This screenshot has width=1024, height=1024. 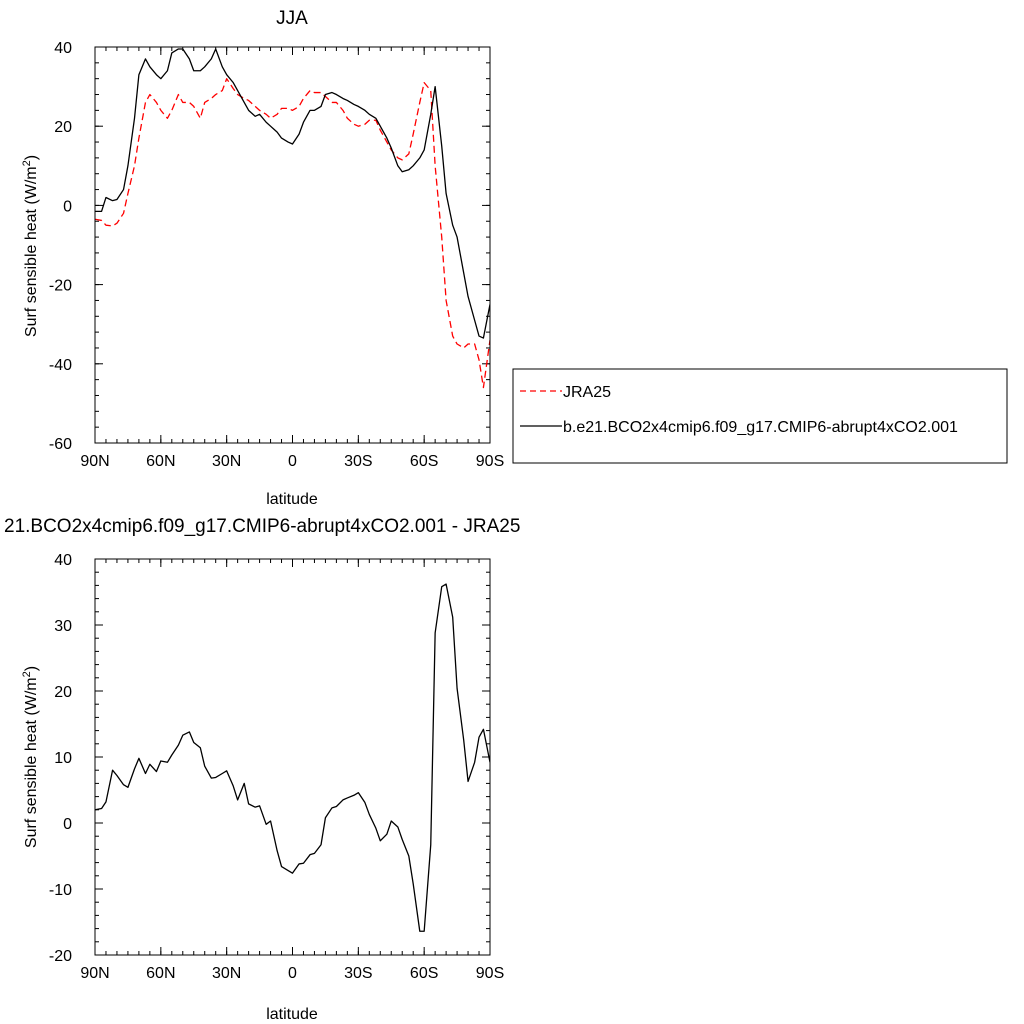 What do you see at coordinates (63, 626) in the screenshot?
I see `y-tick-label: 30` at bounding box center [63, 626].